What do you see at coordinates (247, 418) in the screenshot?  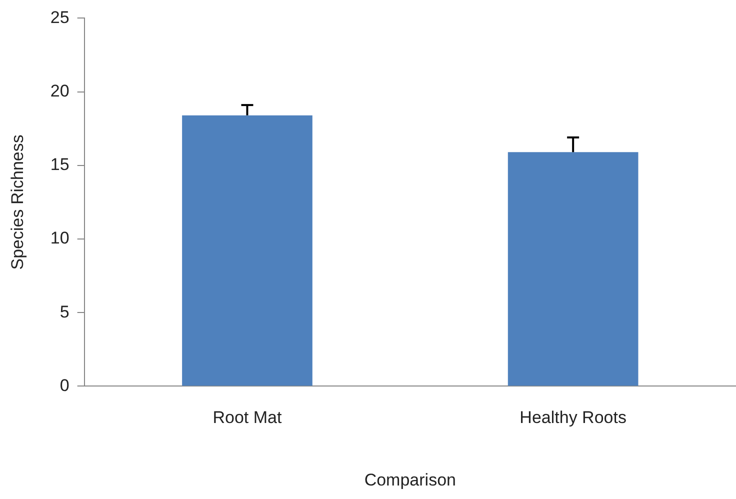 I see `x-tick-label: Root Mat` at bounding box center [247, 418].